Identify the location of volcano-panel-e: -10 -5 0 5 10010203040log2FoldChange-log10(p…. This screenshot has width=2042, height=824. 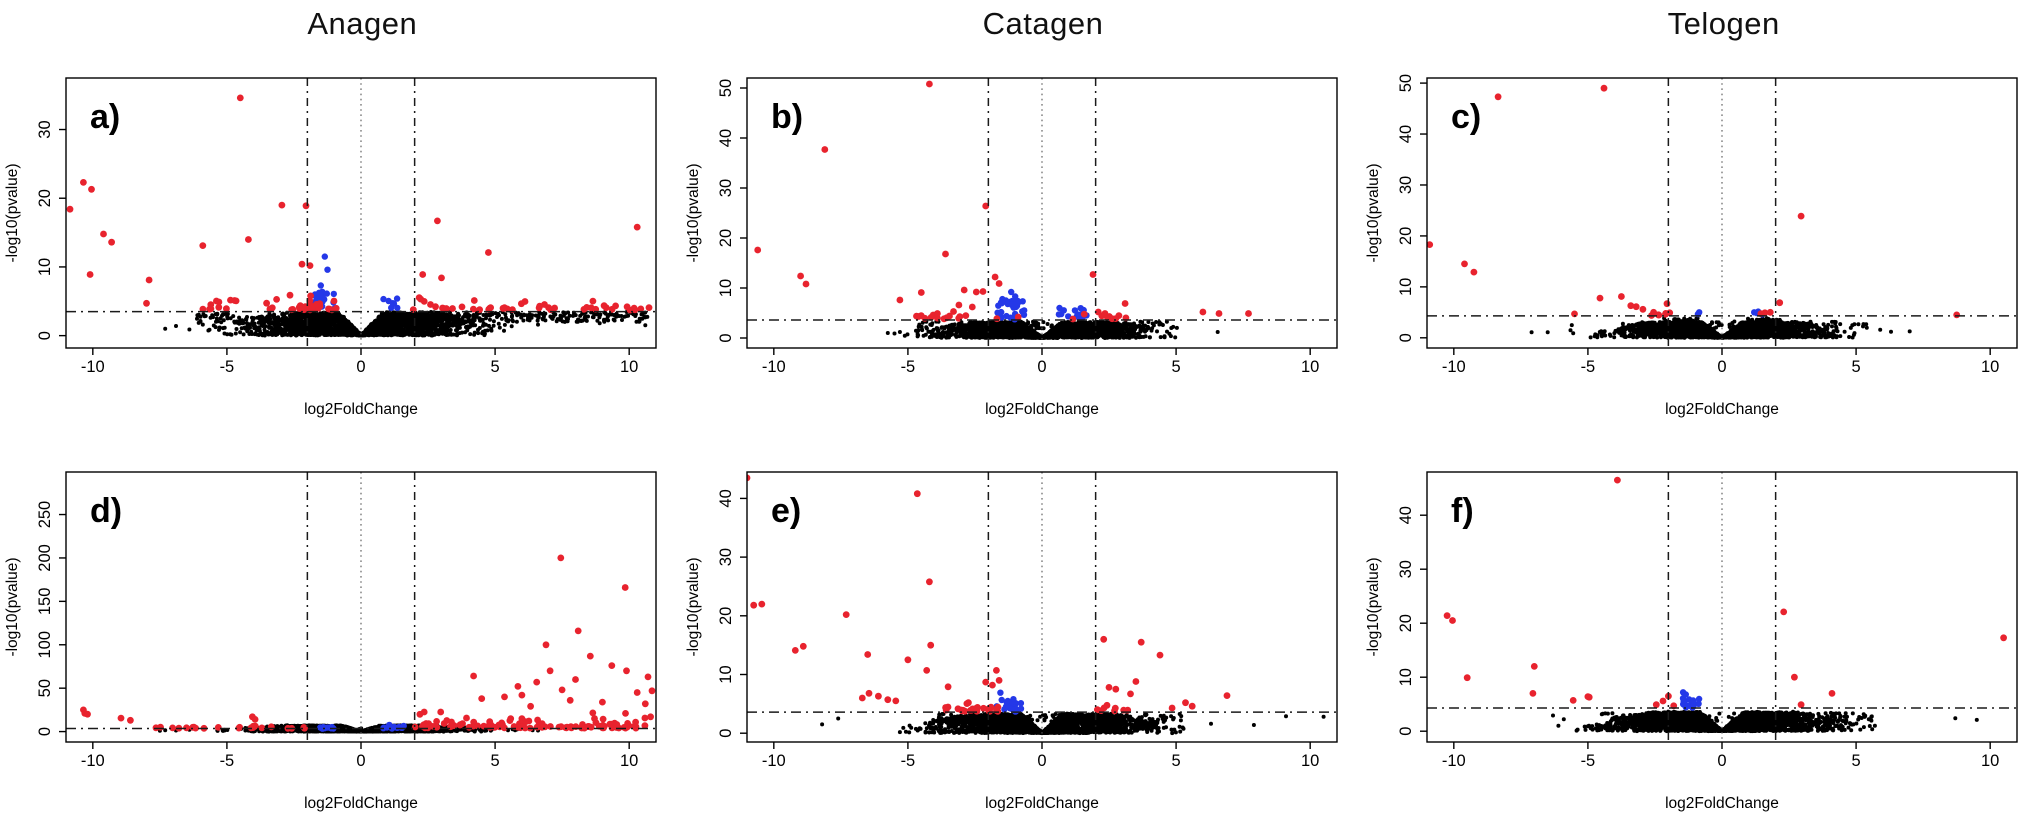
(1011, 641).